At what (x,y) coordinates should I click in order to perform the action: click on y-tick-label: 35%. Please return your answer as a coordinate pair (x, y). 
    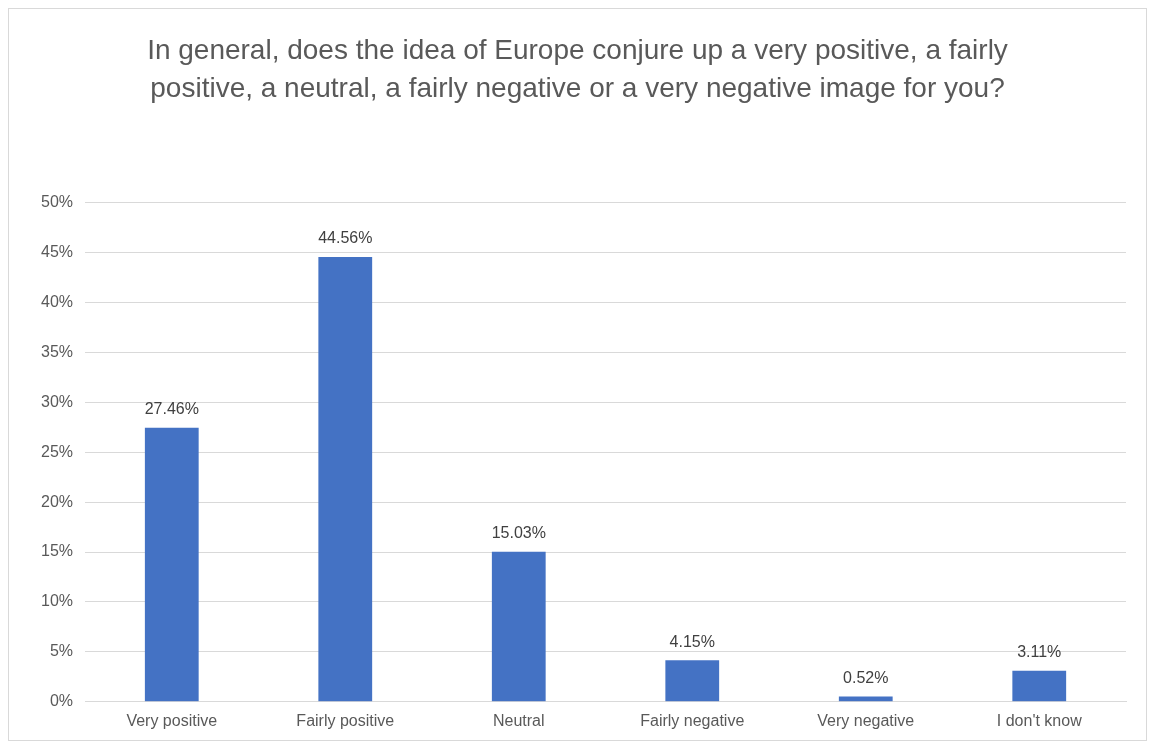
    Looking at the image, I should click on (57, 351).